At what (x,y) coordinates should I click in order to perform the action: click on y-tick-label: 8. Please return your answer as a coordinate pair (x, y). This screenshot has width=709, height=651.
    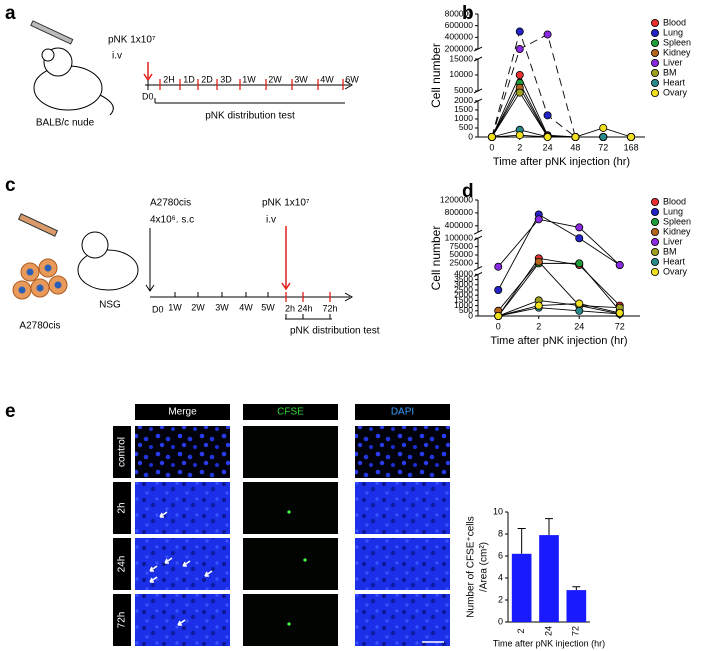
    Looking at the image, I should click on (500, 533).